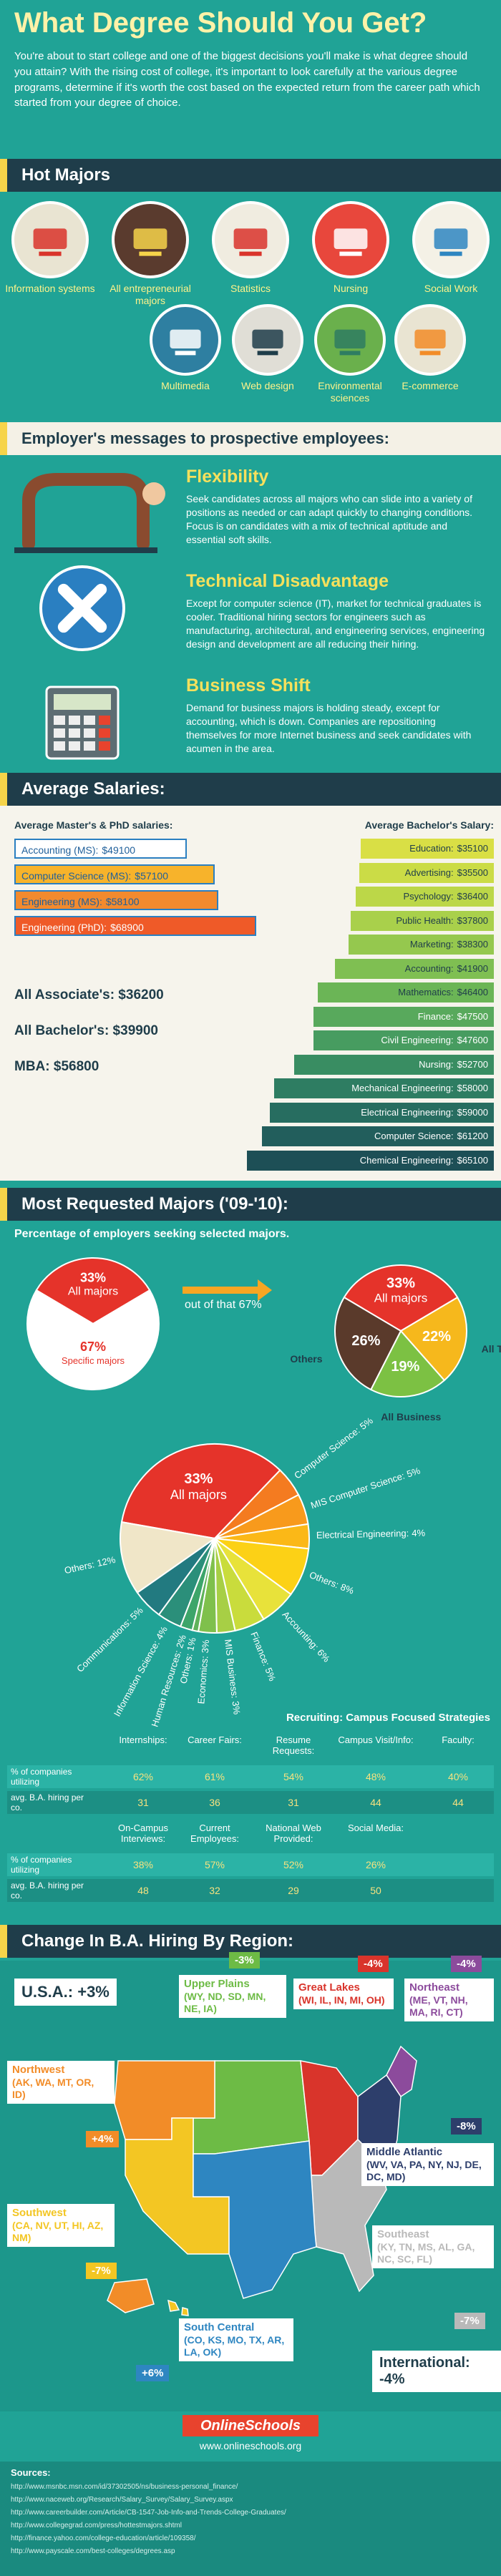  I want to click on salary-bar: Computer Science: $61200, so click(377, 1136).